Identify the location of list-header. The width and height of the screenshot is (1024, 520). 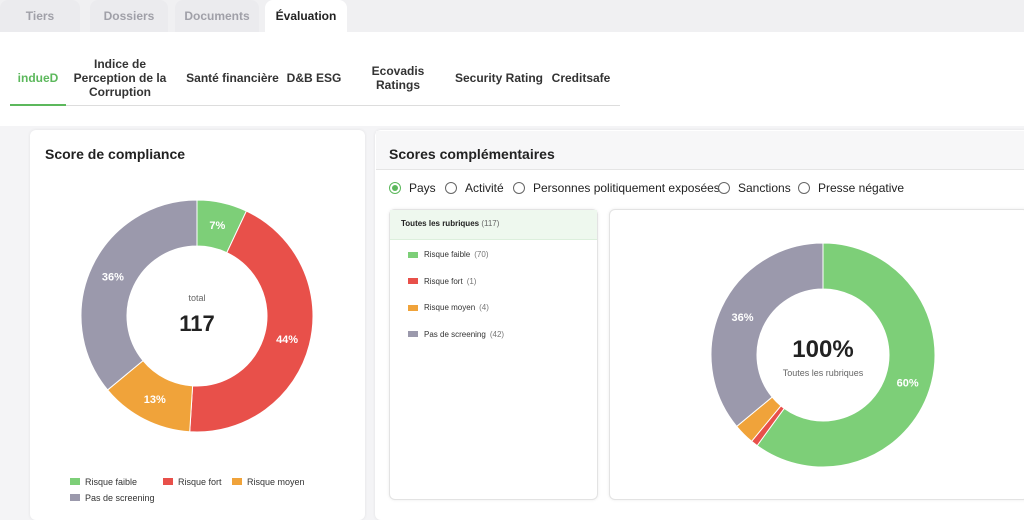
(493, 225).